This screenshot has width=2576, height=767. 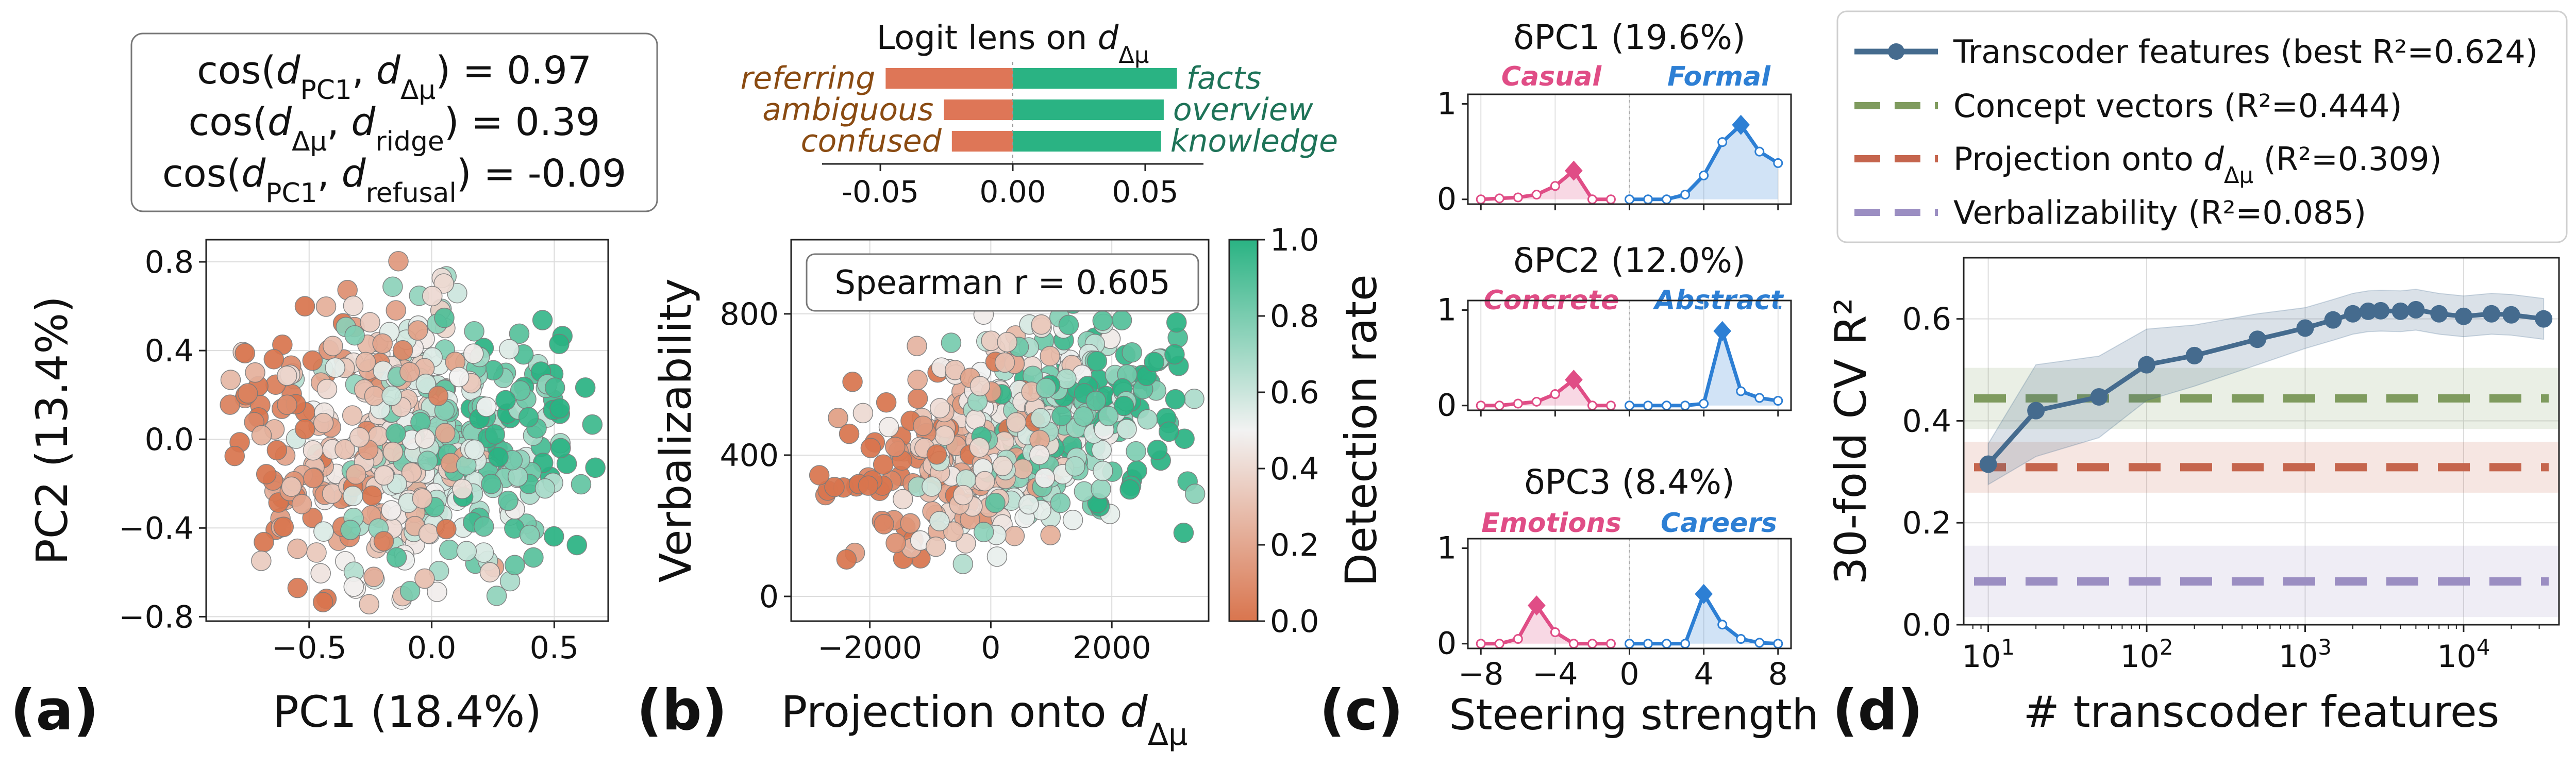 I want to click on panel-c3-peak-marker, so click(x=1536, y=605).